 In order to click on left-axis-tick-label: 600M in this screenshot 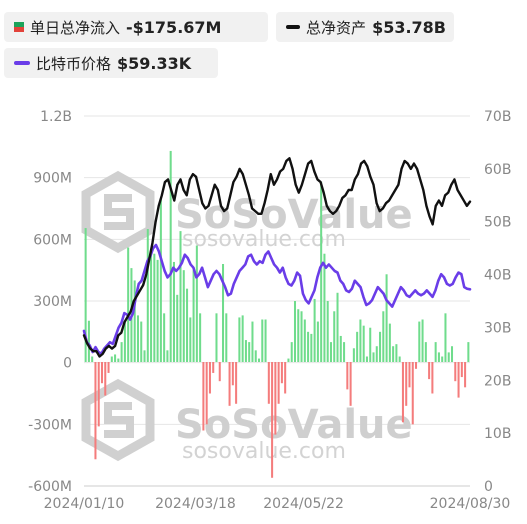, I will do `click(52, 240)`.